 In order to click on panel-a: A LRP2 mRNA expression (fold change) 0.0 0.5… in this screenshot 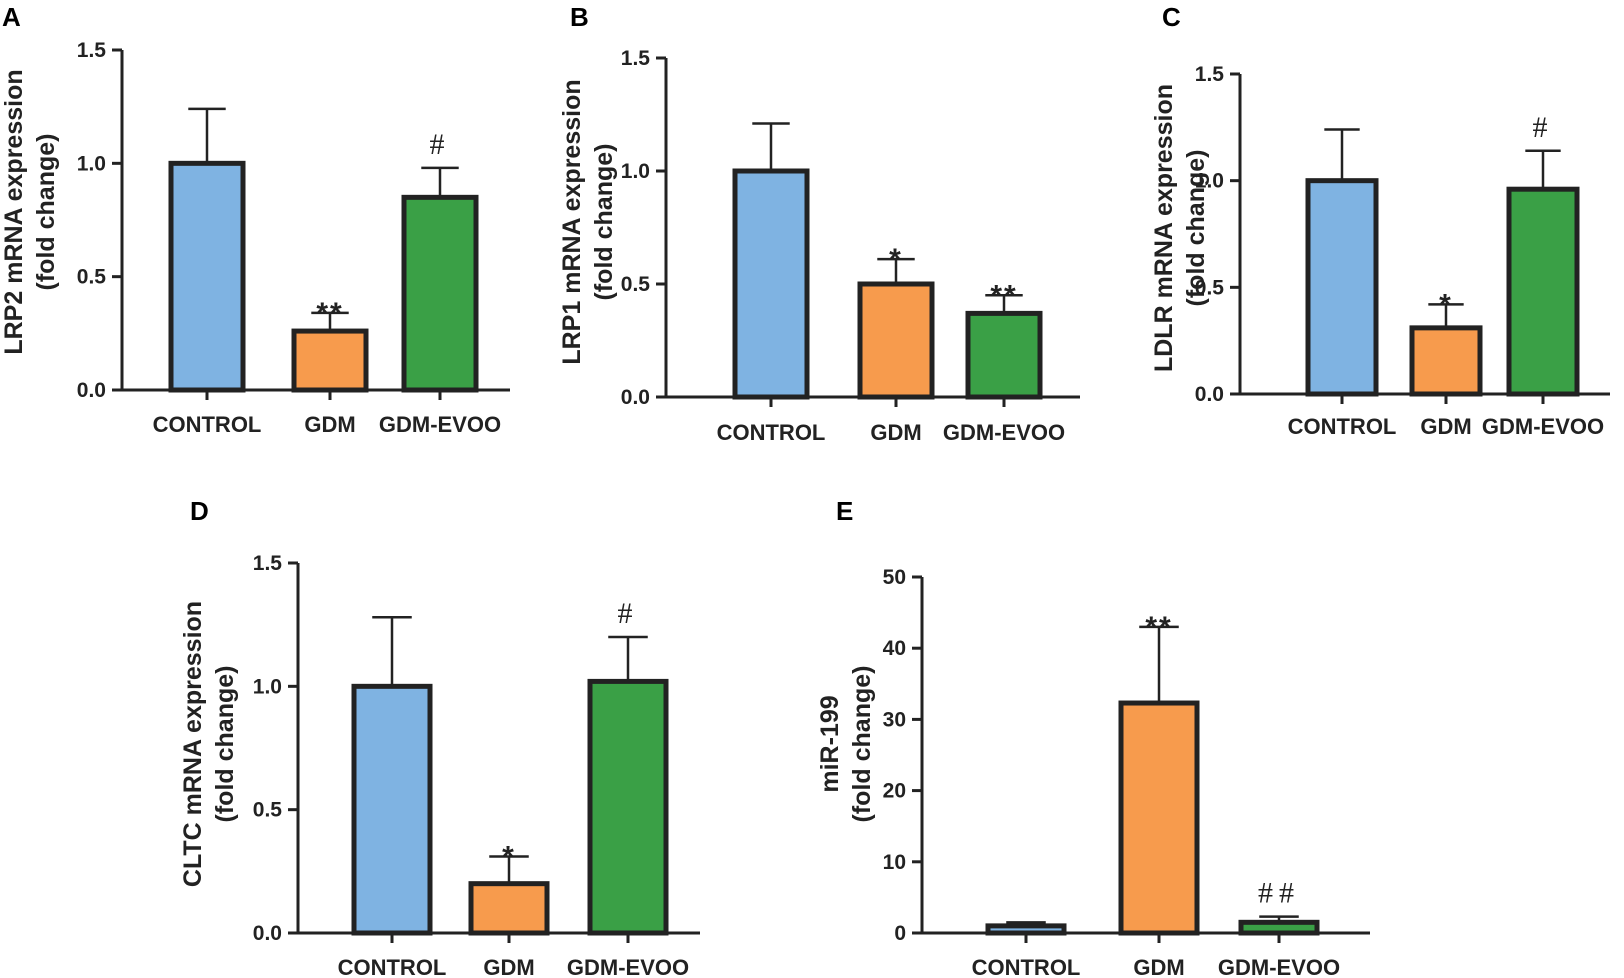, I will do `click(255, 219)`.